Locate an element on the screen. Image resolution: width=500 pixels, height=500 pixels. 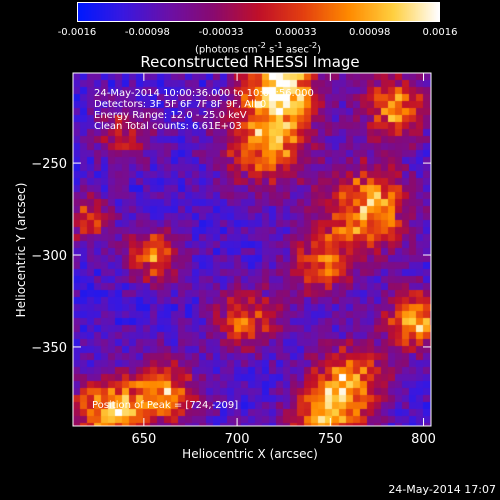
x-axis-title: Heliocentric X (arcsec) is located at coordinates (250, 454).